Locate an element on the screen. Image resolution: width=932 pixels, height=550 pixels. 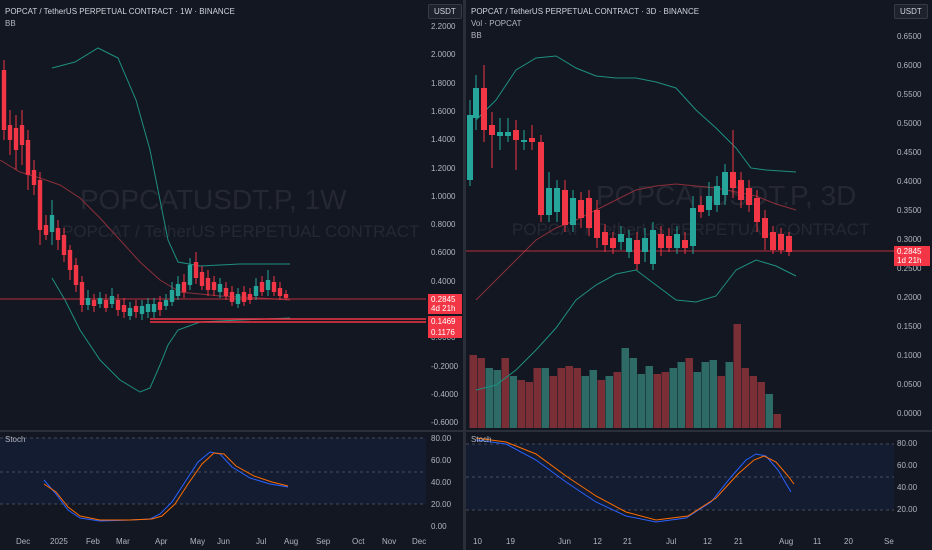
left-watermark-sub: POPCAT / TetherUS PERPETUAL CONTRACT is located at coordinates (241, 231).